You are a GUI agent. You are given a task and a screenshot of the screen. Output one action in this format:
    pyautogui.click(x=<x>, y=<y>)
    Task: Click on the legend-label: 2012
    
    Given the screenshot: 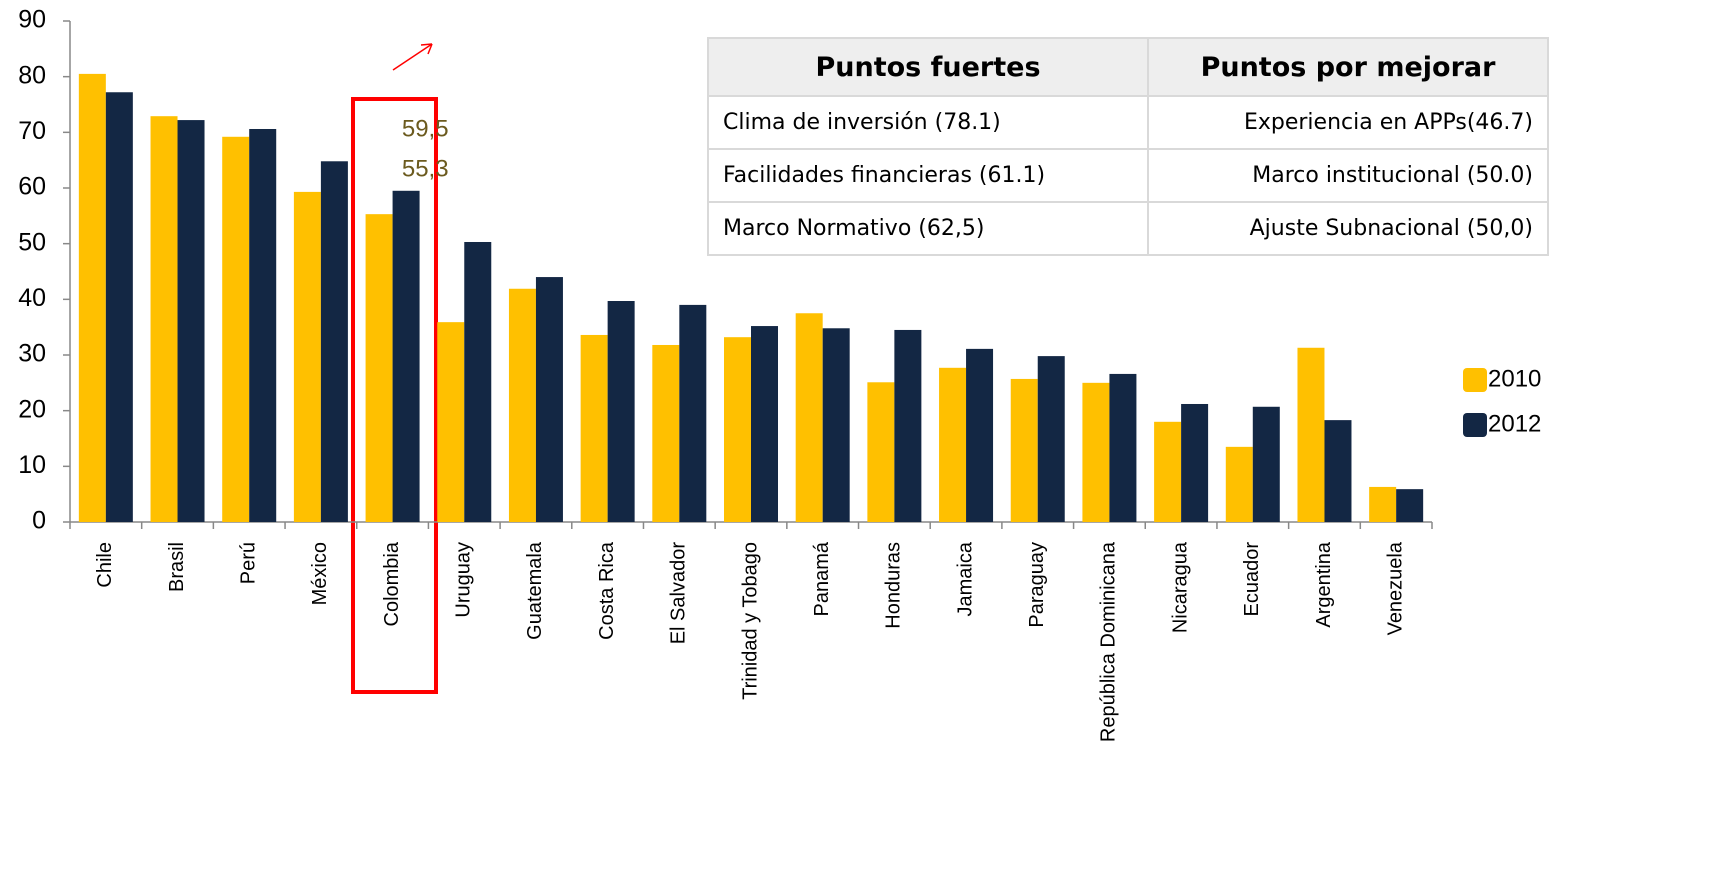 What is the action you would take?
    pyautogui.click(x=1514, y=423)
    